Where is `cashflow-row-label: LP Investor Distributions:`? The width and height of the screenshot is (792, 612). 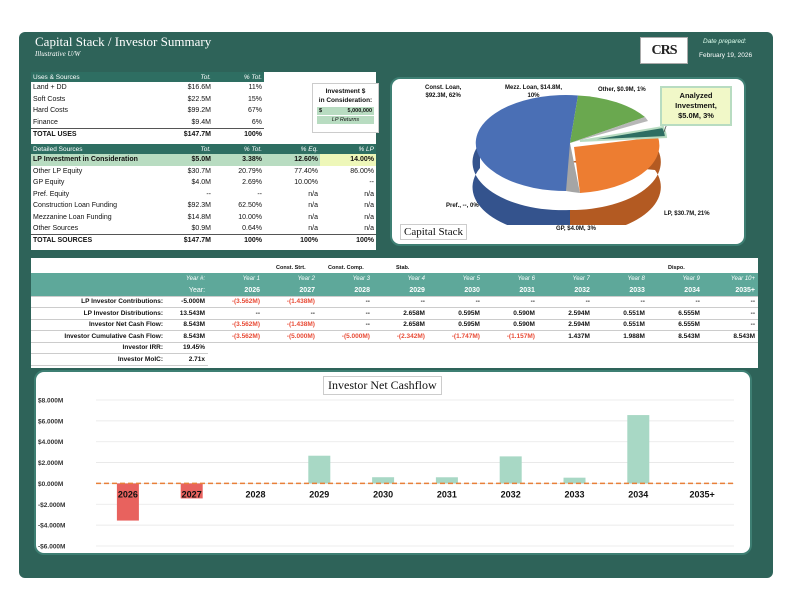
cashflow-row-label: LP Investor Distributions: is located at coordinates (98, 313).